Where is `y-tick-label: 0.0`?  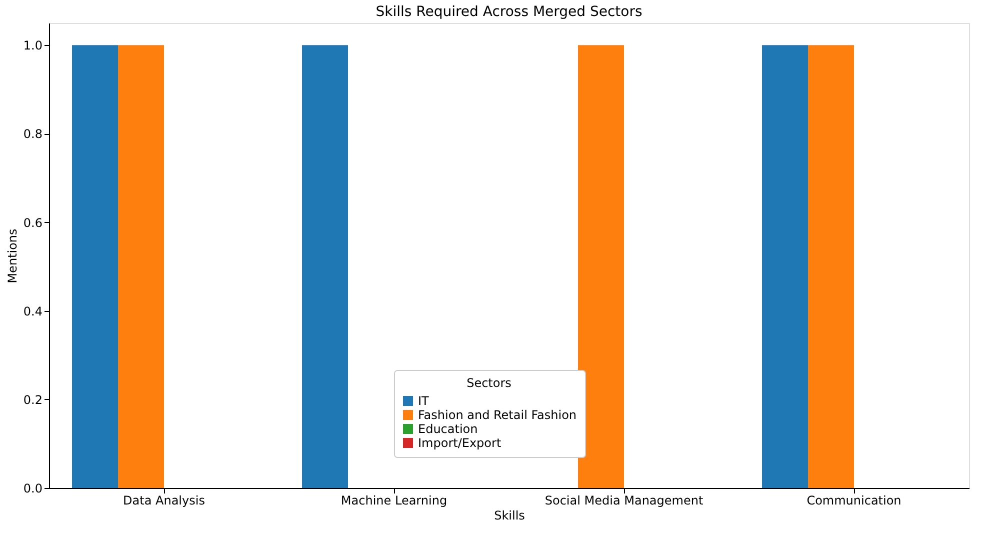
y-tick-label: 0.0 is located at coordinates (32, 489).